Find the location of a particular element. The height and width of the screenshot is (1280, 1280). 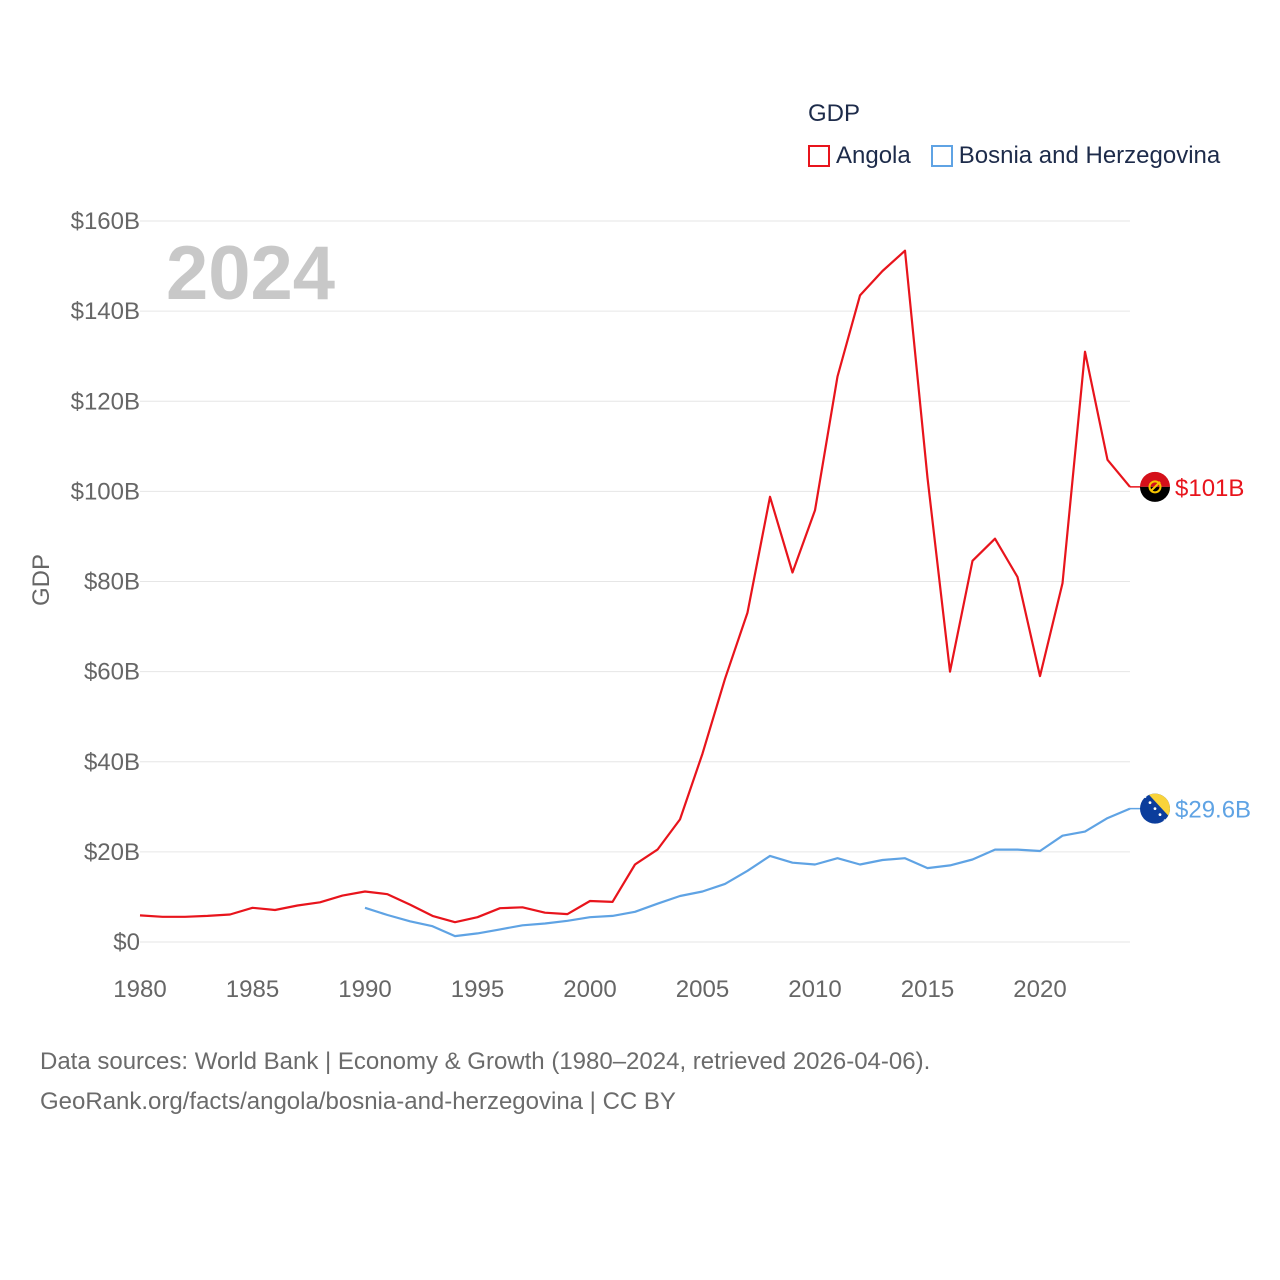

end-value-label: $101B is located at coordinates (1209, 488).